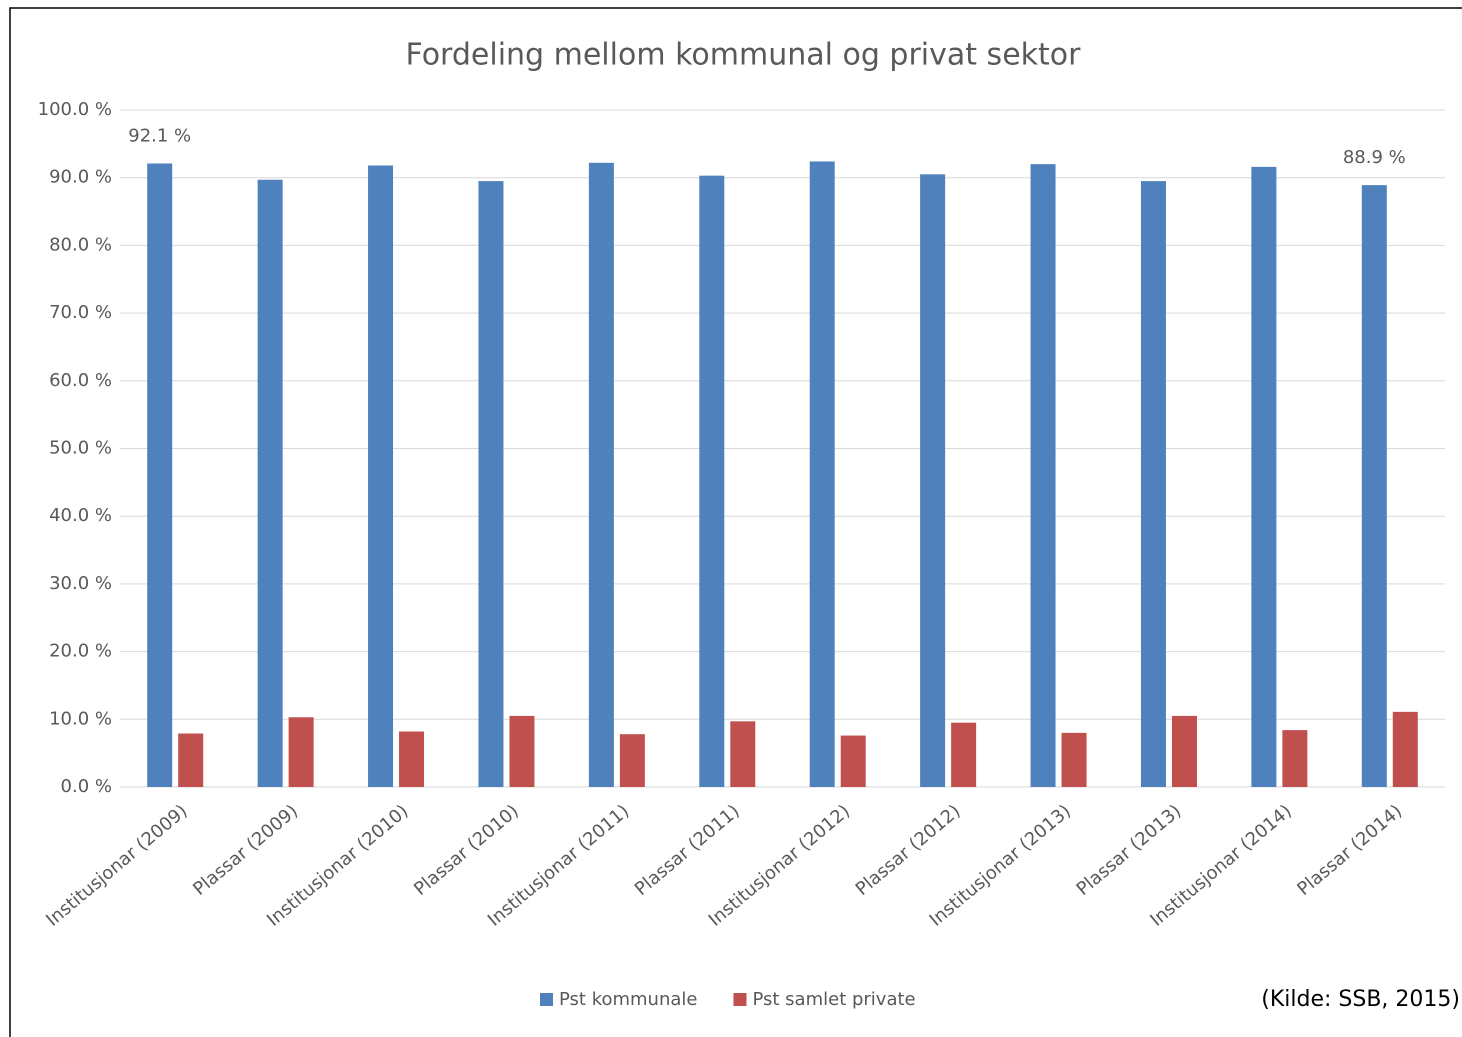 The height and width of the screenshot is (1037, 1462). What do you see at coordinates (1360, 999) in the screenshot?
I see `source-note: (Kilde: SSB, 2015)` at bounding box center [1360, 999].